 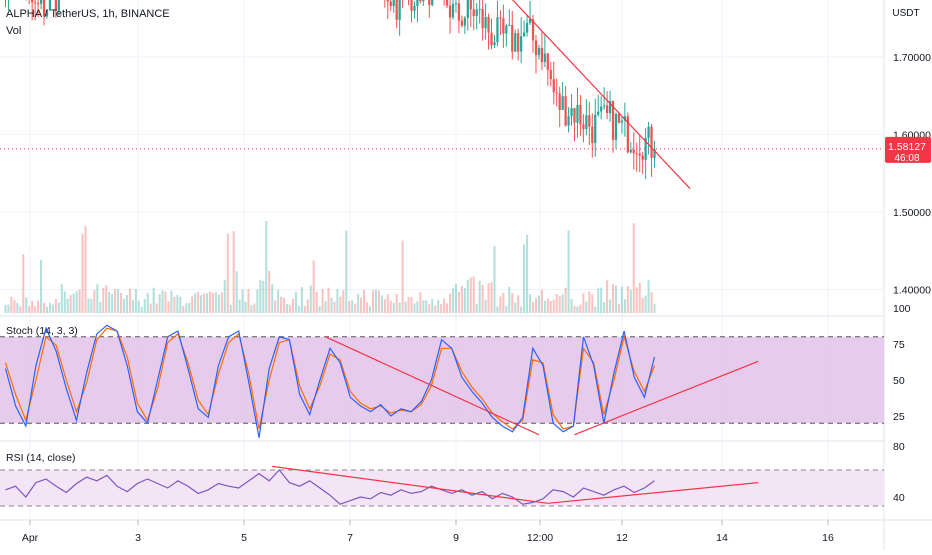 What do you see at coordinates (666, 398) in the screenshot?
I see `stoch-trendline` at bounding box center [666, 398].